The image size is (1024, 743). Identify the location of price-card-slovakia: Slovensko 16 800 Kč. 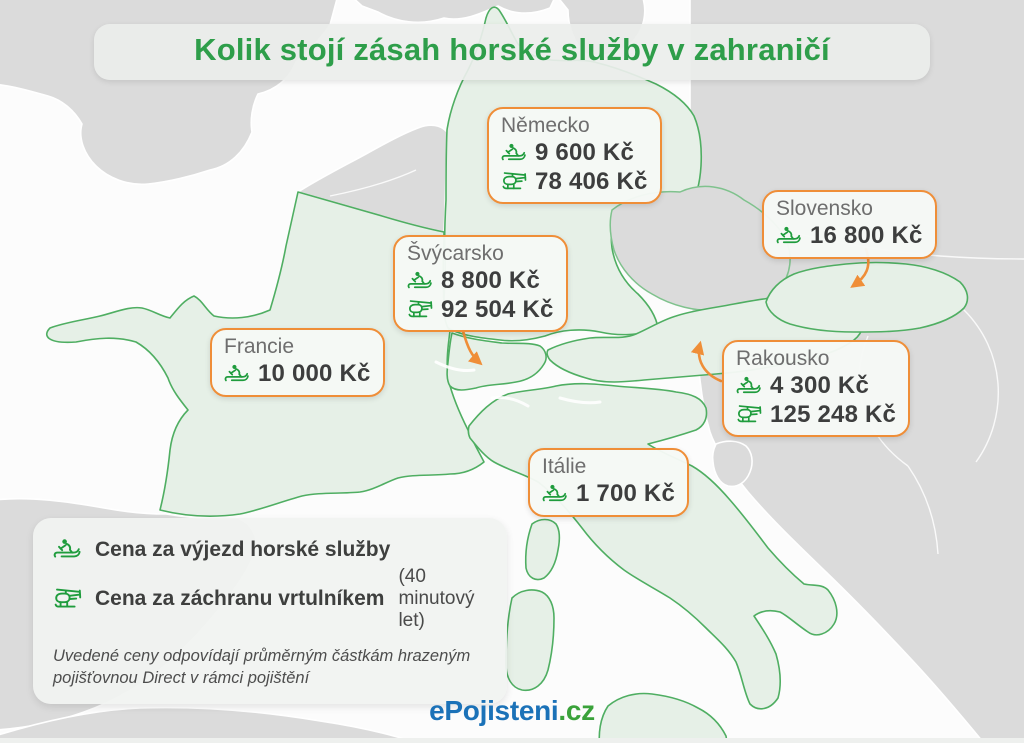
(849, 224).